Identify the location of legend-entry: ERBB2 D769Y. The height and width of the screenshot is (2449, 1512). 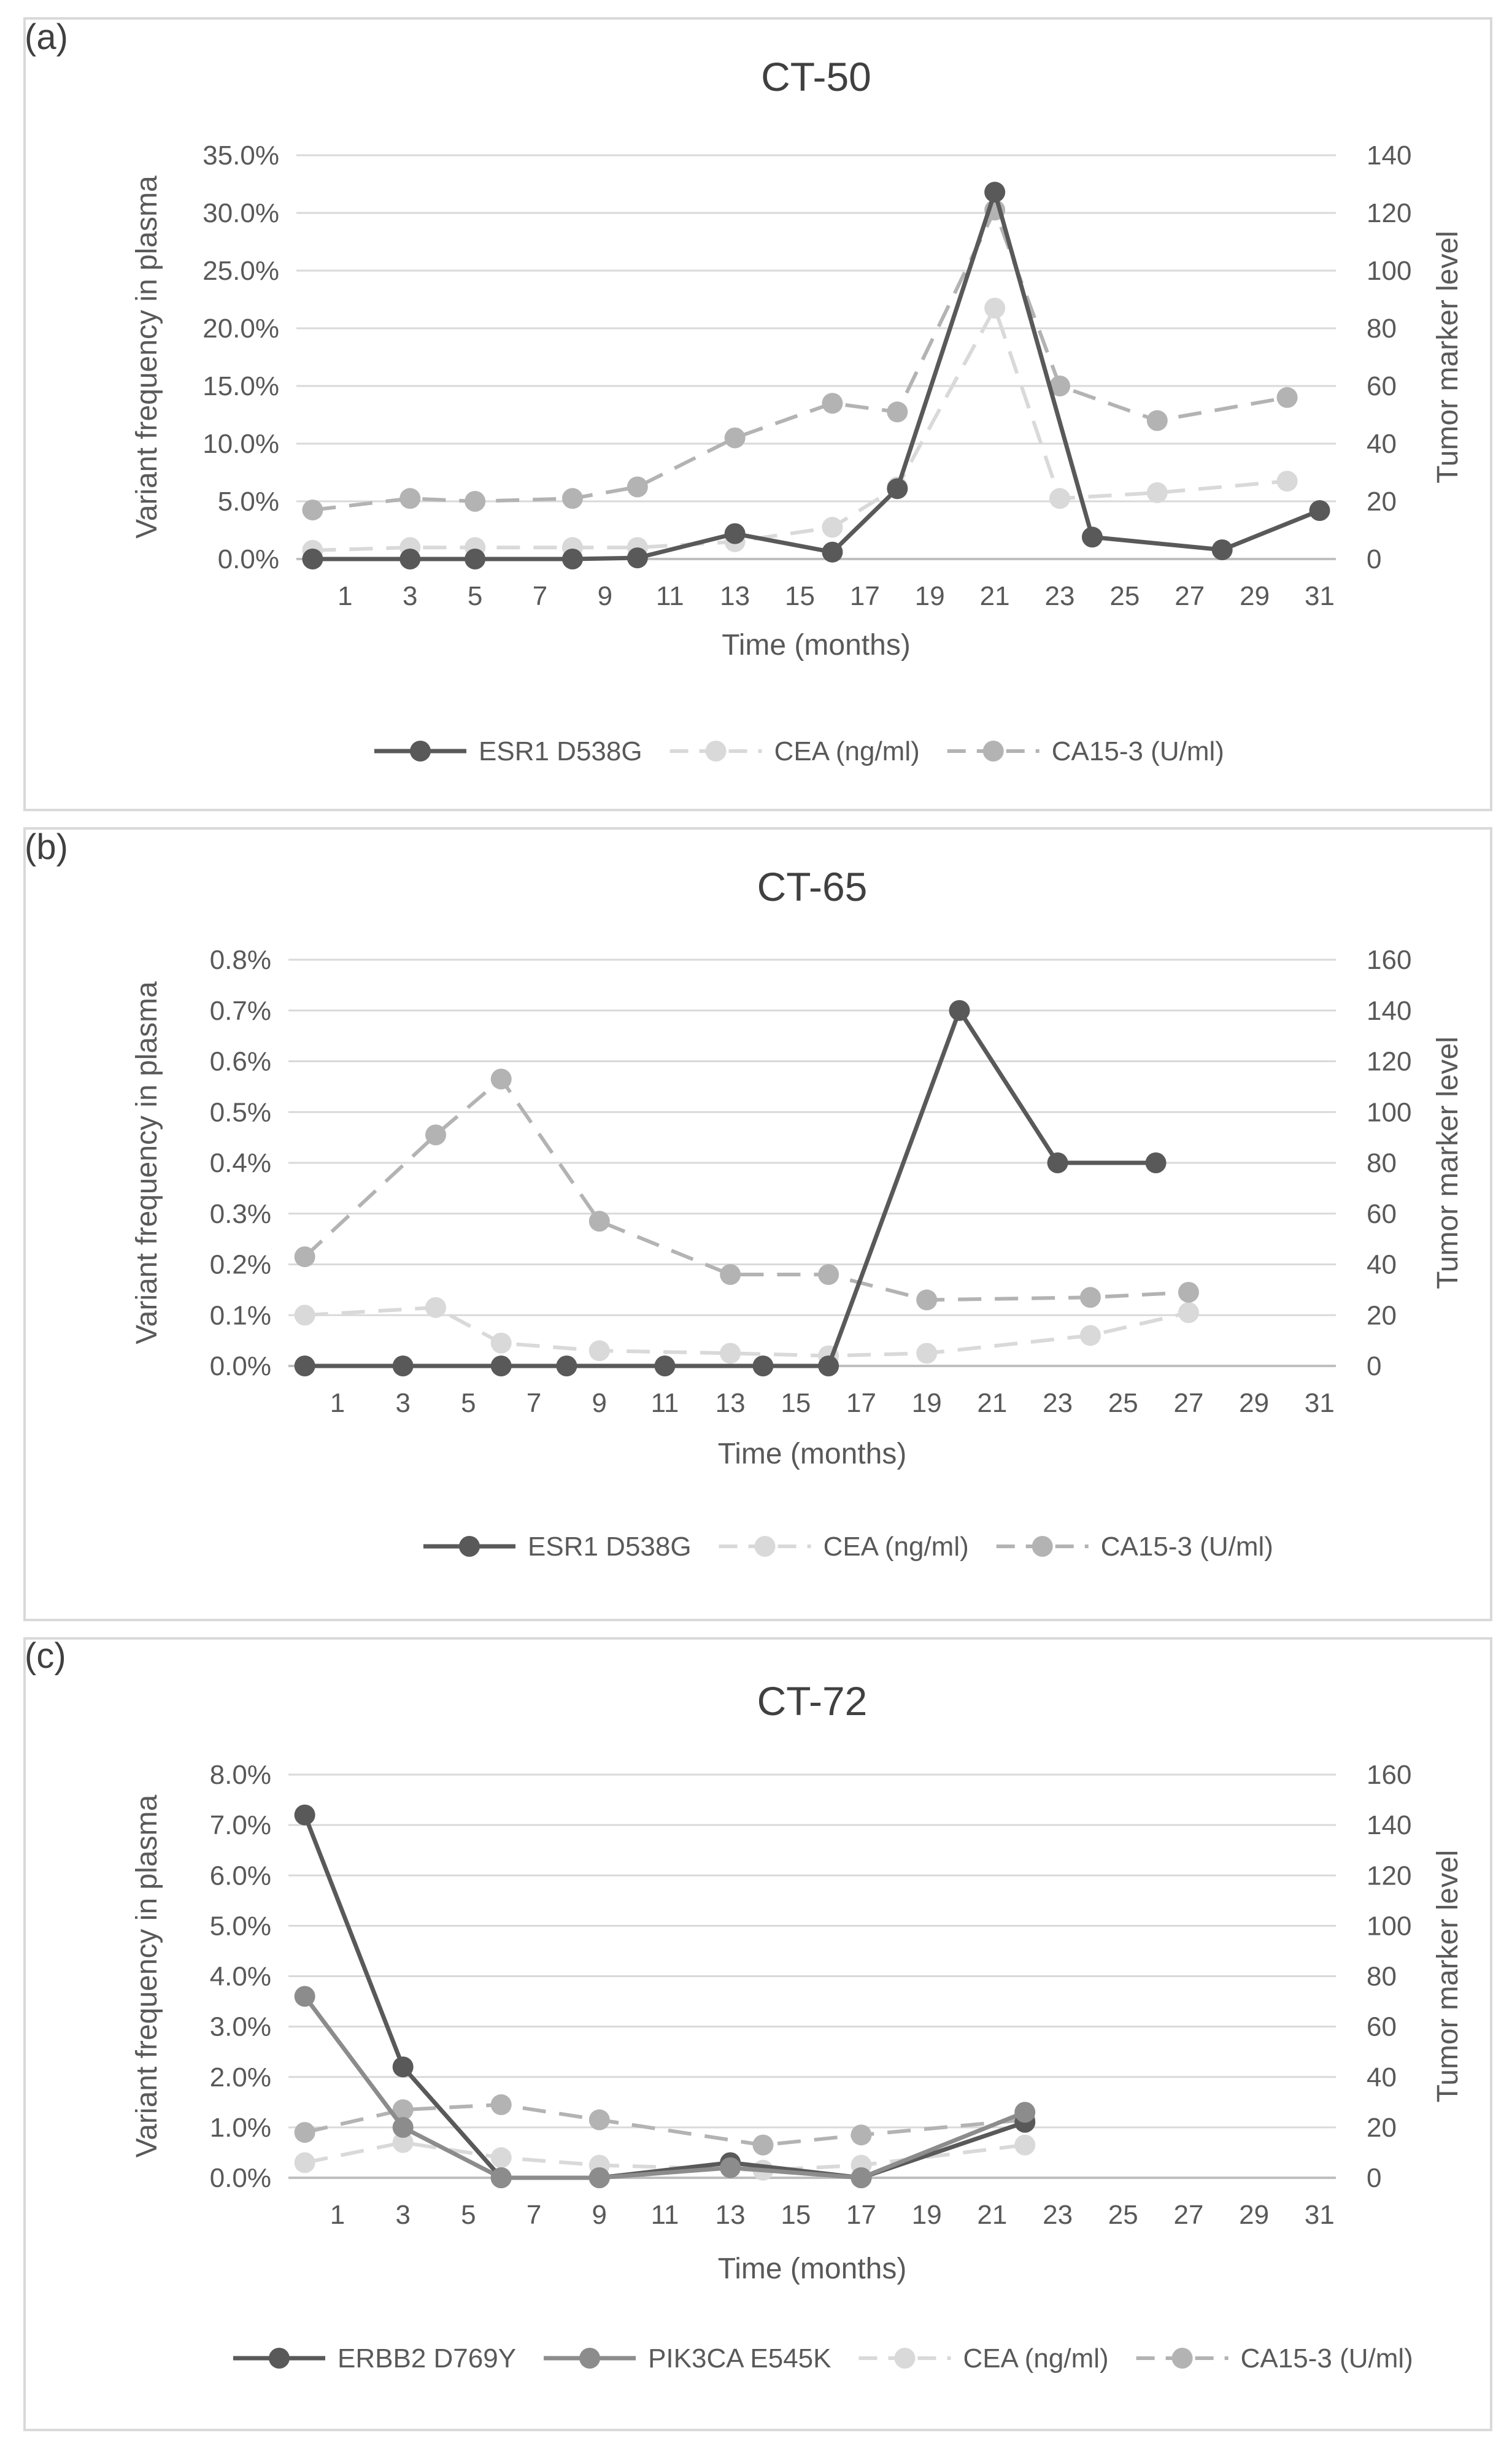
(374, 2358).